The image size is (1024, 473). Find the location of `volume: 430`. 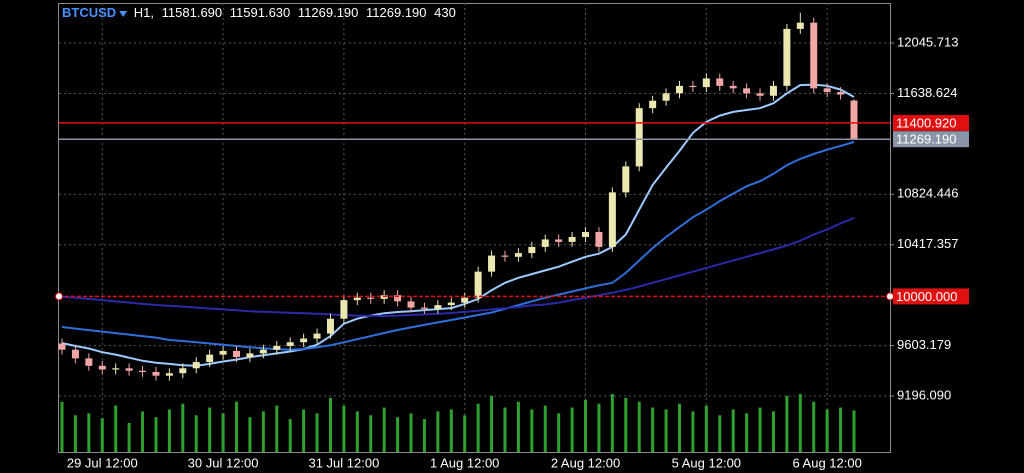

volume: 430 is located at coordinates (445, 12).